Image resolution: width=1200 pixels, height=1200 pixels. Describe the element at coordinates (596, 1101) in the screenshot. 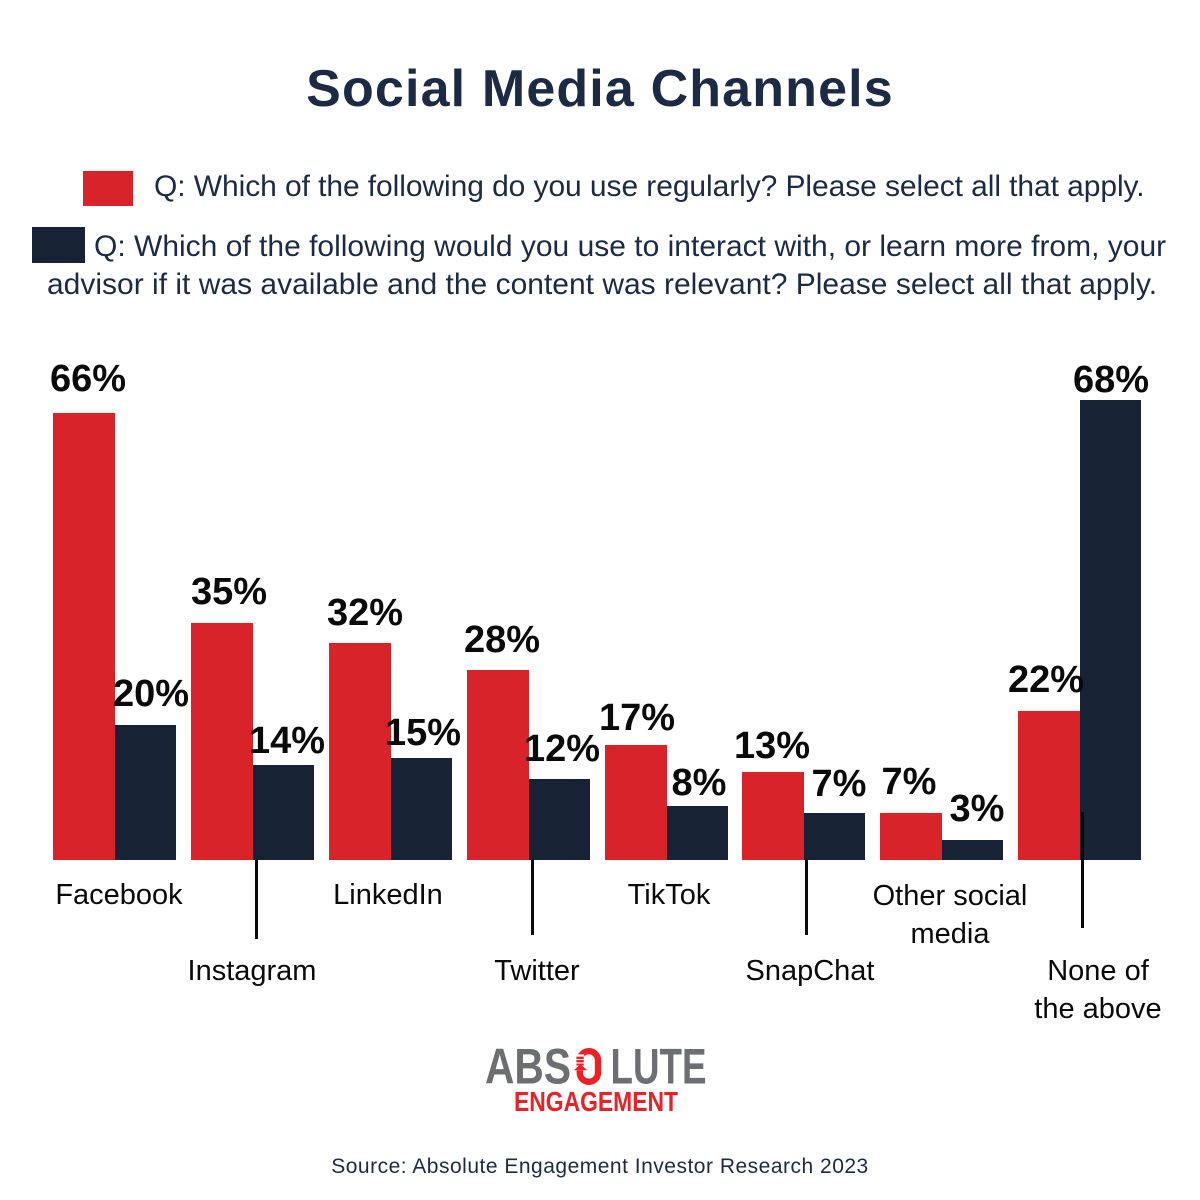

I see `svg-text: ENGAGEMENT` at that location.